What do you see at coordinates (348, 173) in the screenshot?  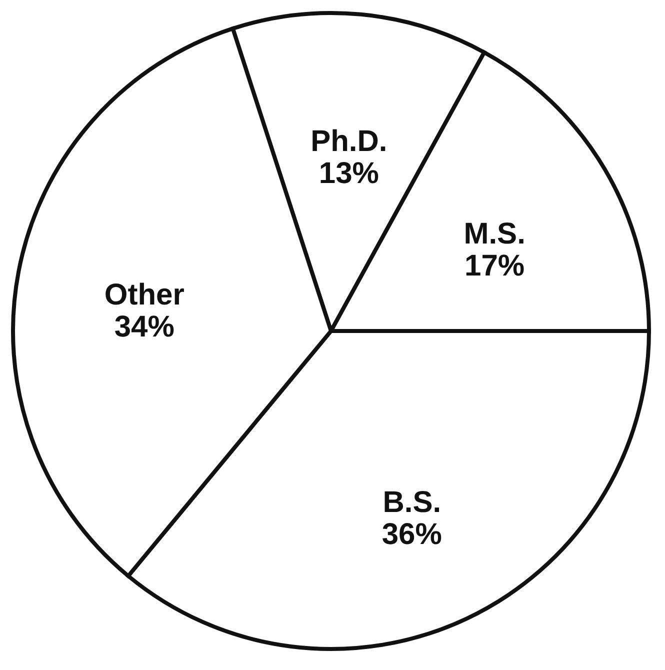 I see `data-label: 13%` at bounding box center [348, 173].